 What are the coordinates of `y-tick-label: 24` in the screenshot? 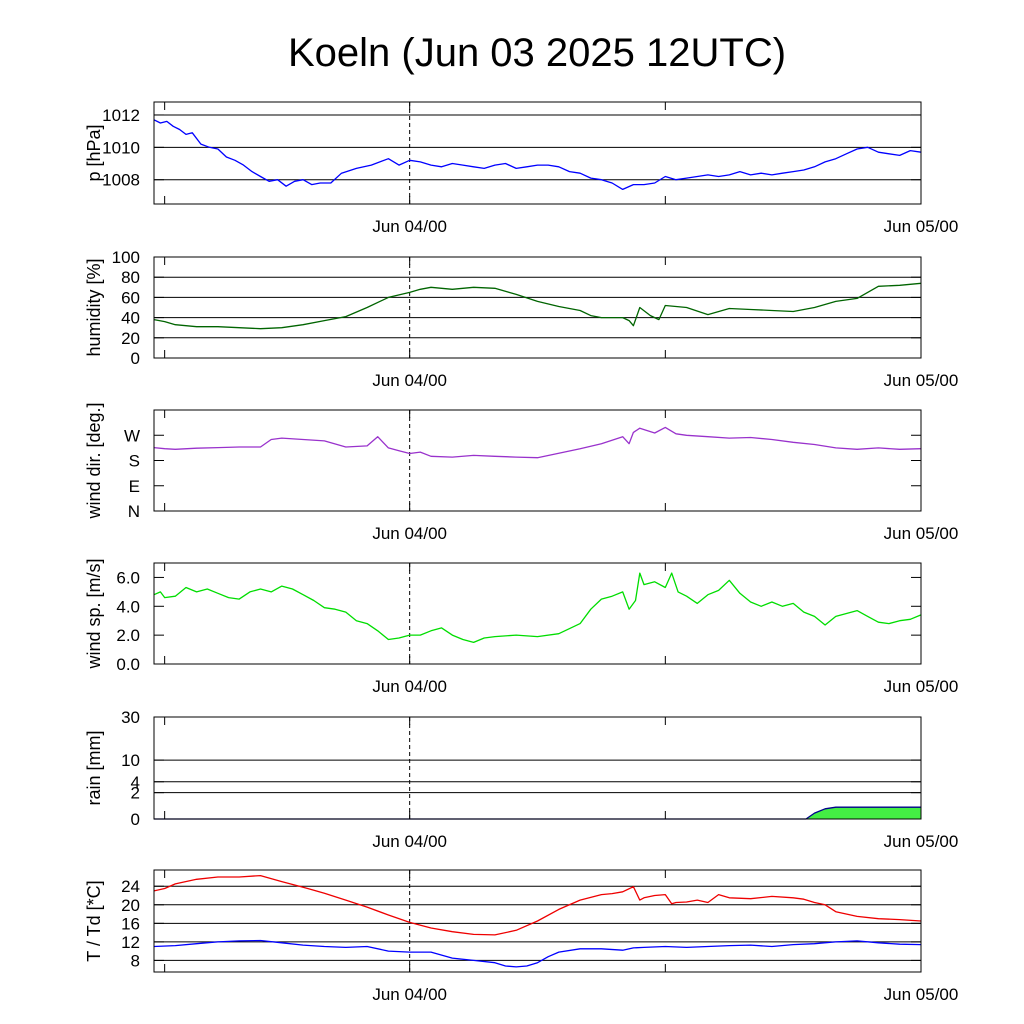 It's located at (130, 886).